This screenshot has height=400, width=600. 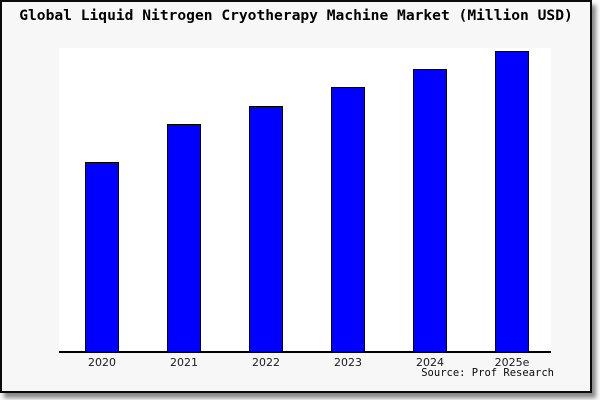 I want to click on x-tick-label-2023: 2023, so click(x=348, y=362).